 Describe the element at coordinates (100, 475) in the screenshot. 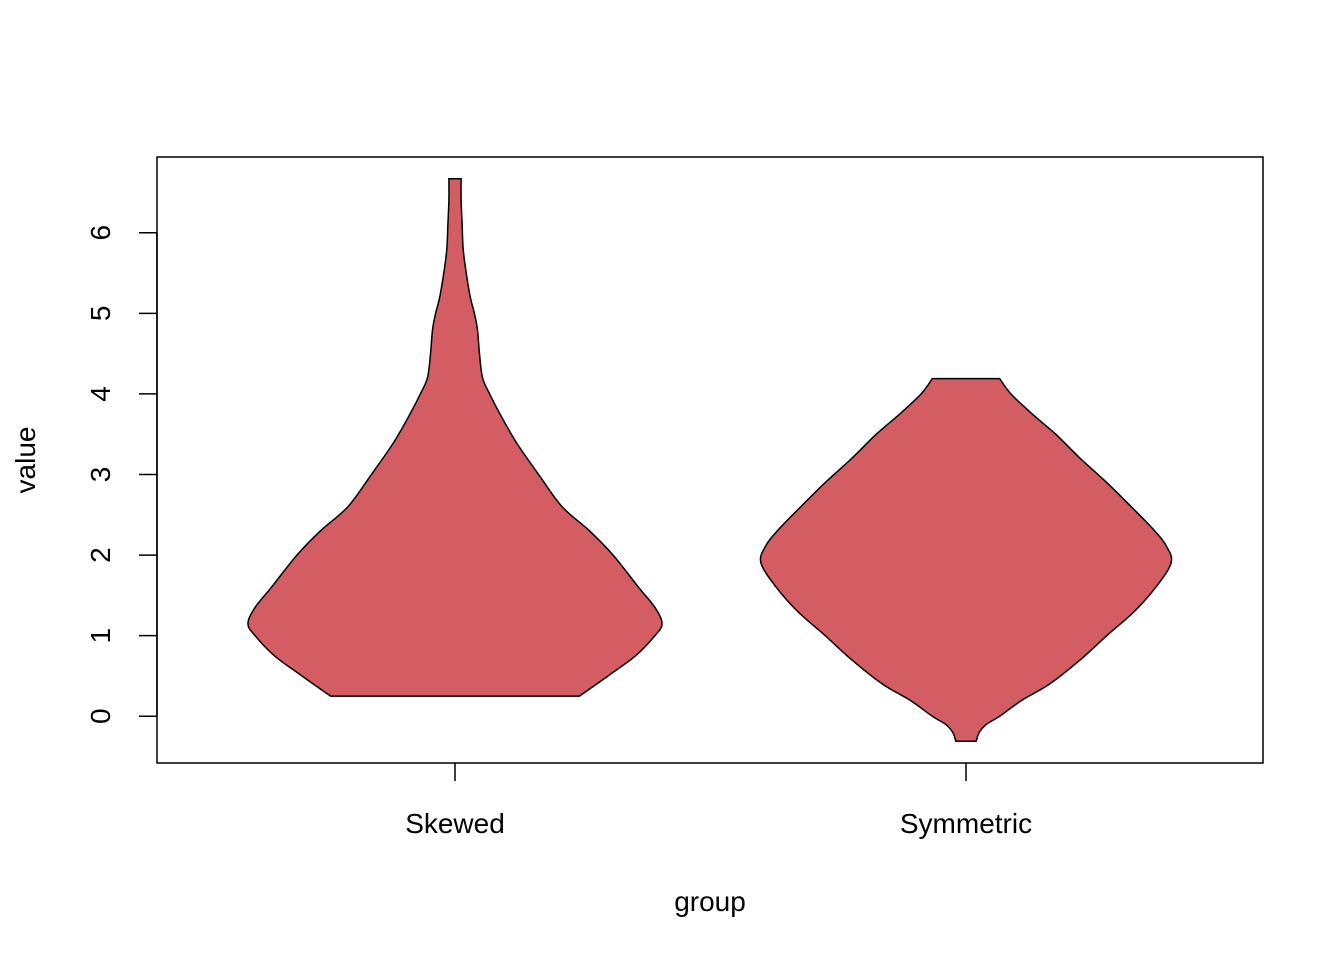

I see `y-tick-label: 3` at that location.